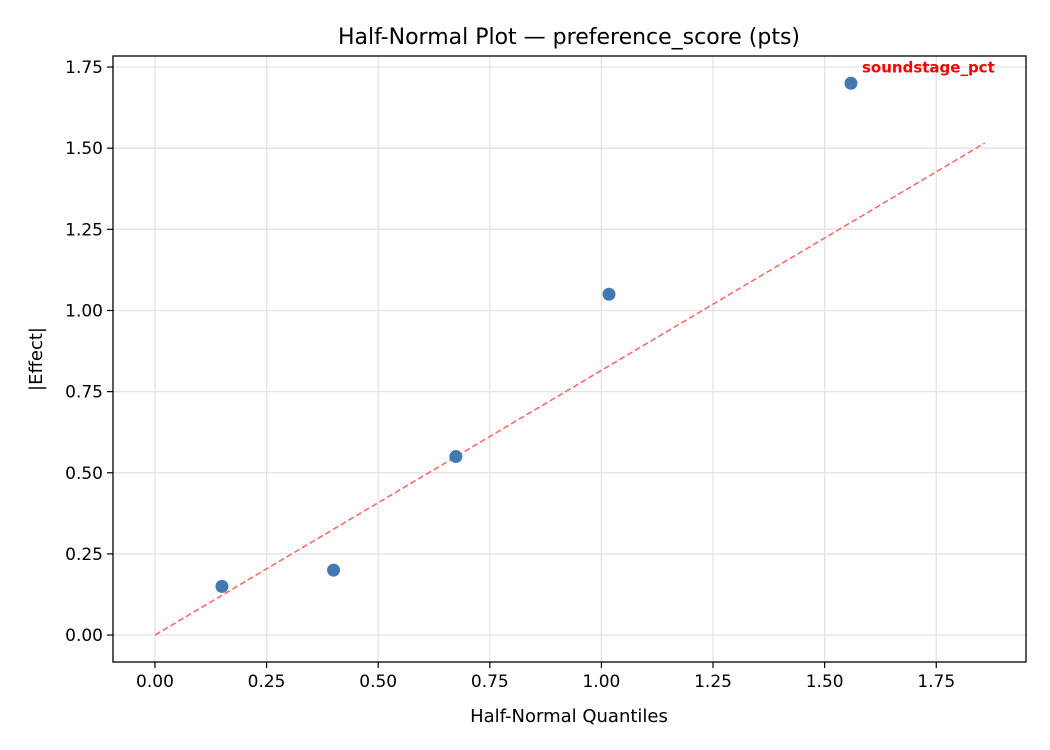 This screenshot has height=750, width=1050. Describe the element at coordinates (155, 682) in the screenshot. I see `x-tick-label: 0.00` at that location.